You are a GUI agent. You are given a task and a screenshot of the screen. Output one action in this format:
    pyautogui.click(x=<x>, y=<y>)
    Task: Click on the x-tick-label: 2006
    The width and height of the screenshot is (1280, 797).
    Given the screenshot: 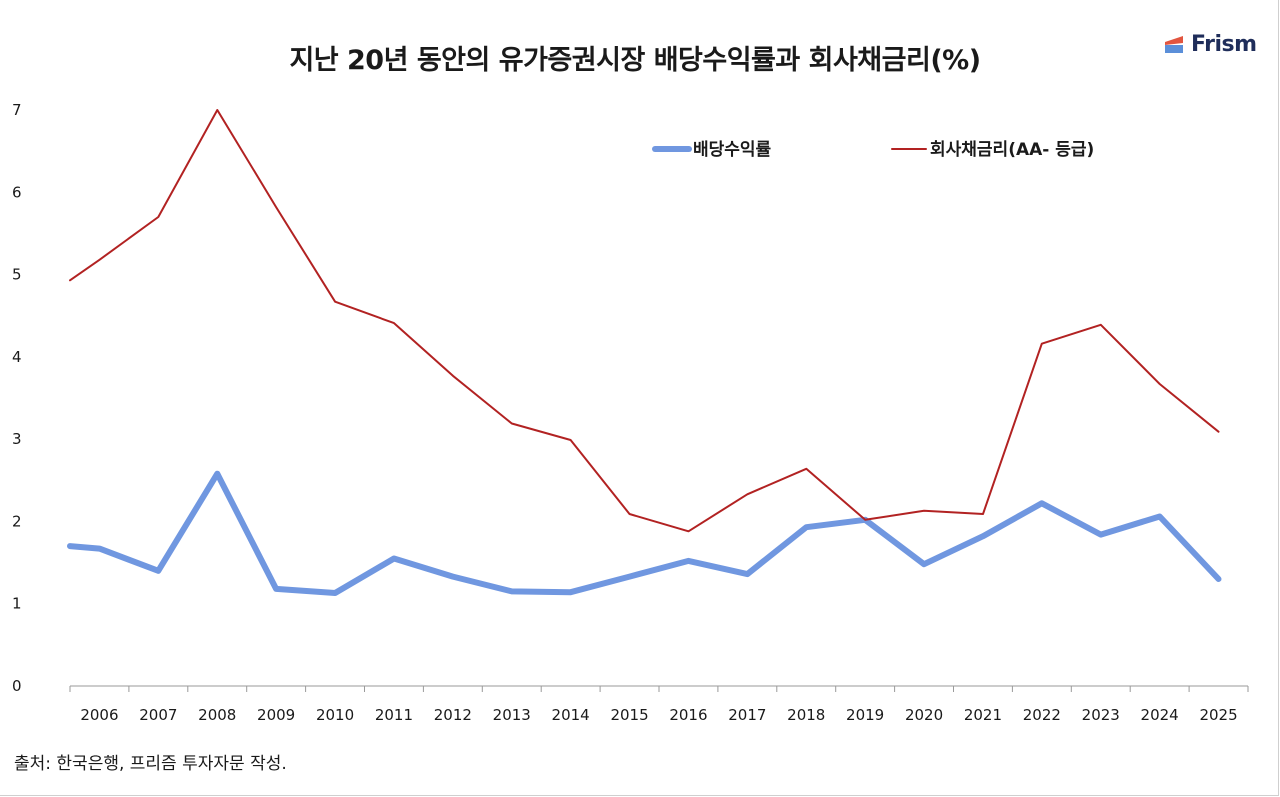 What is the action you would take?
    pyautogui.click(x=99, y=715)
    